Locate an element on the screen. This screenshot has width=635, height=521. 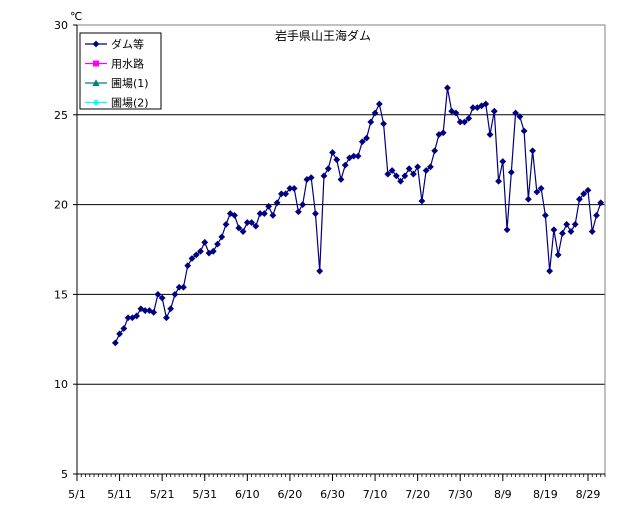
legend-label: 用水路 is located at coordinates (127, 64).